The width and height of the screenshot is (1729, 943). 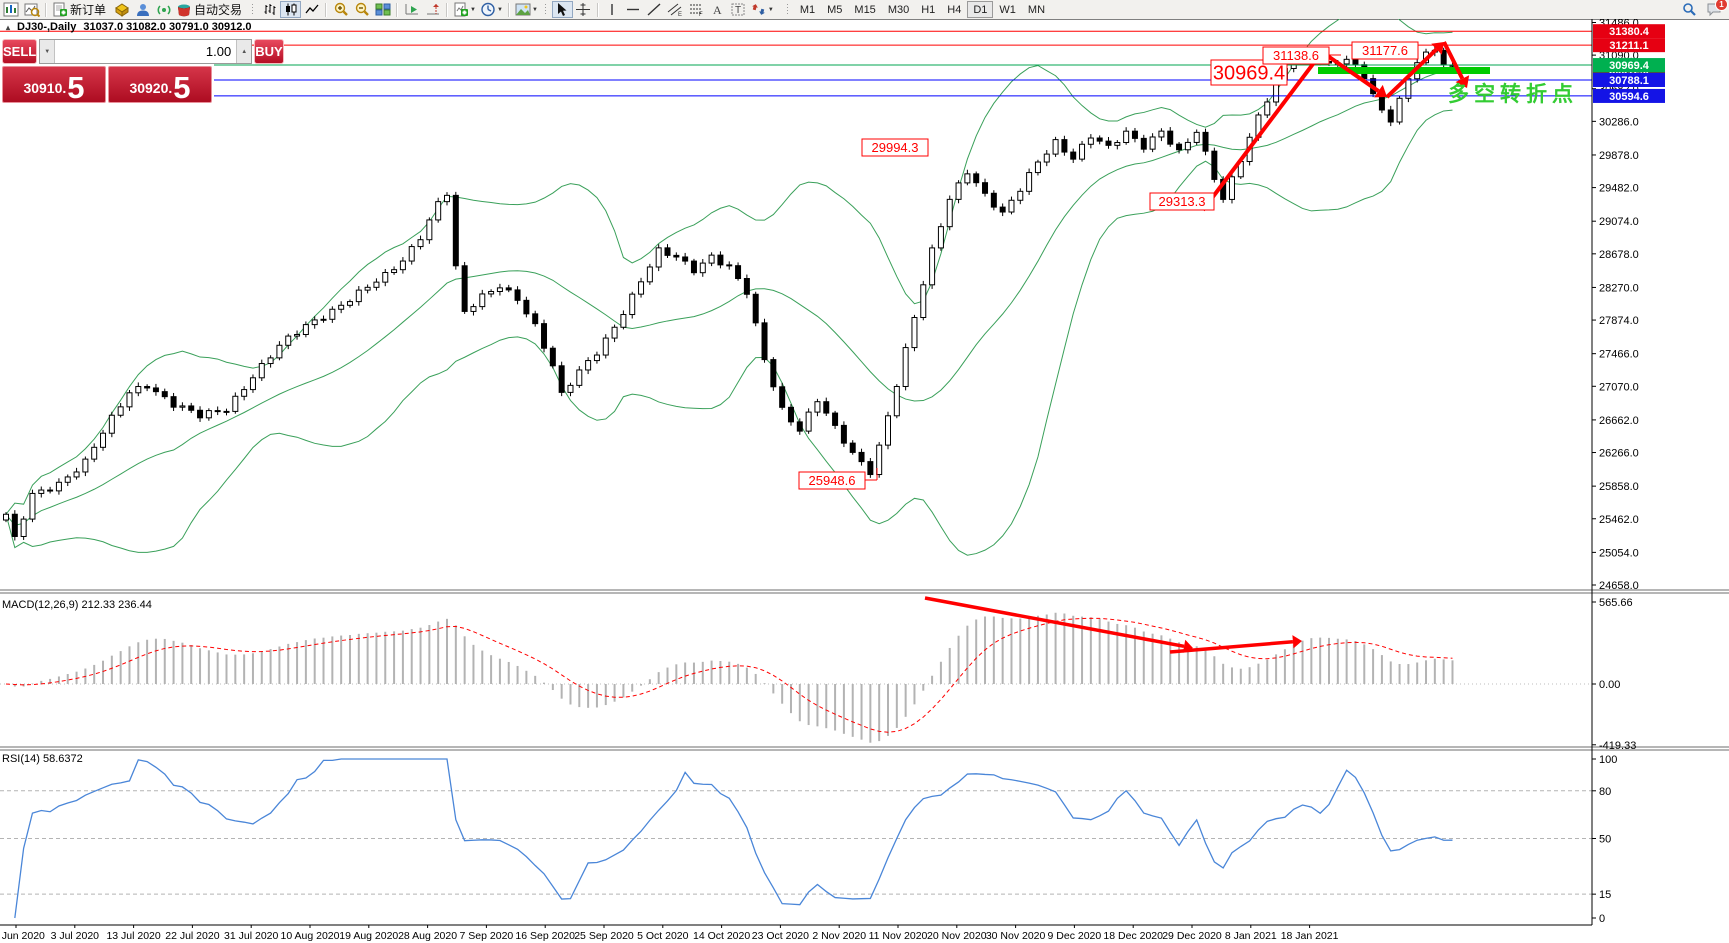 What do you see at coordinates (526, 9) in the screenshot?
I see `templates-menu-button: ▼` at bounding box center [526, 9].